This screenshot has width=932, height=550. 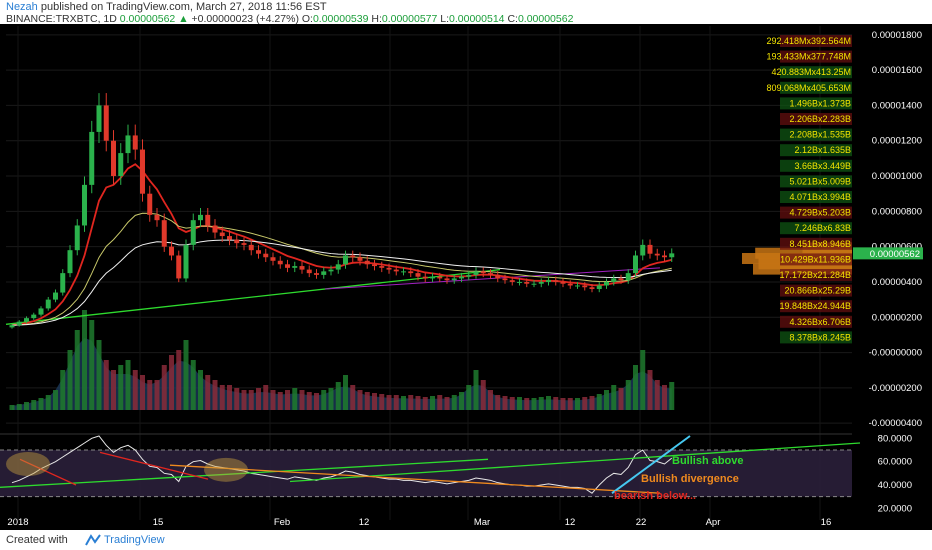 I want to click on volume-label: 3.66Bx3.449B, so click(x=822, y=166).